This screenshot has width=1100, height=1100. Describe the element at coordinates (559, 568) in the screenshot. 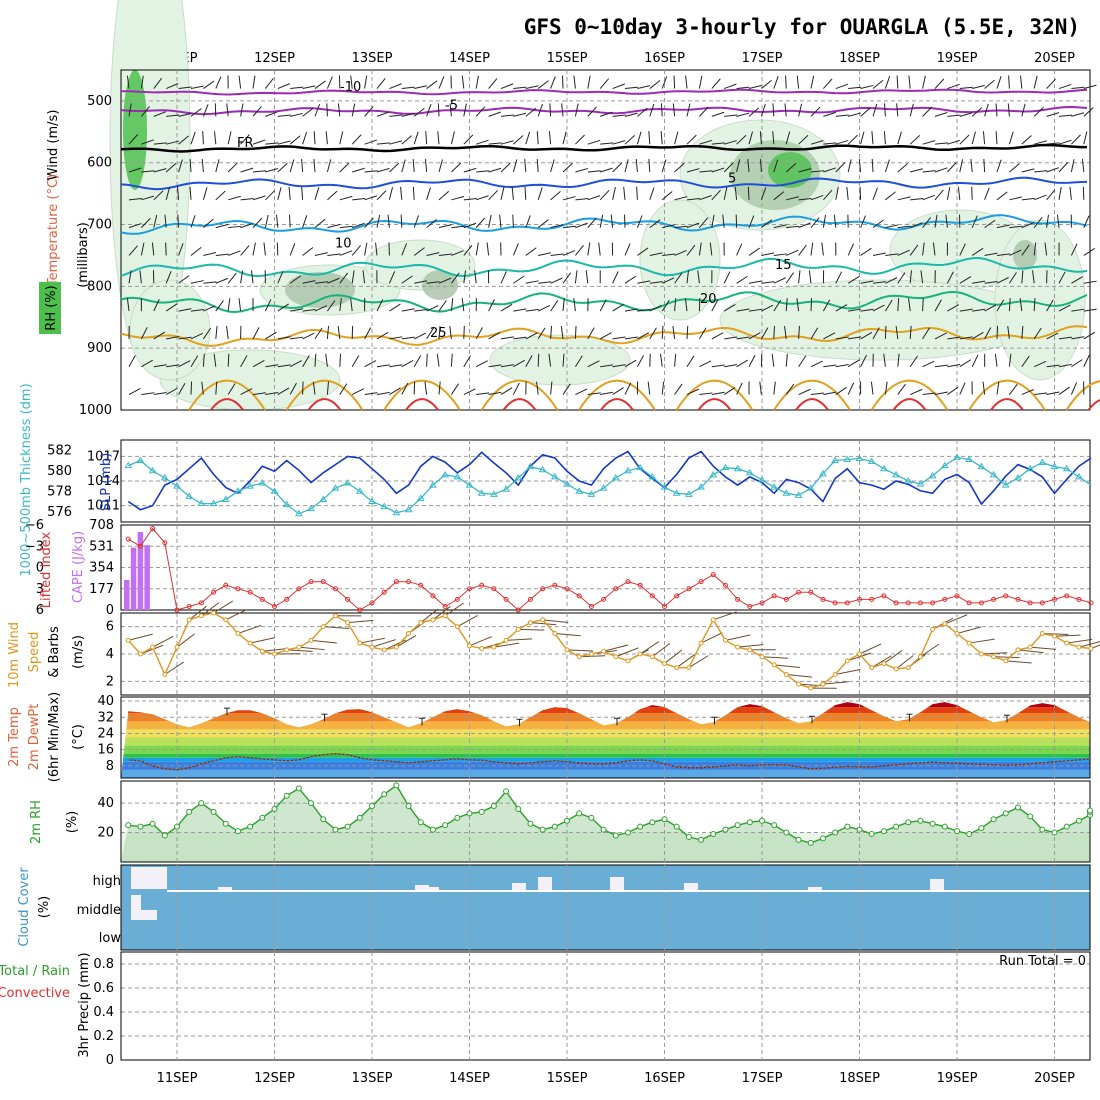

I see `cape-lifted-index-panel: −6 −3 0 3 6 708 531 354 177 0` at that location.